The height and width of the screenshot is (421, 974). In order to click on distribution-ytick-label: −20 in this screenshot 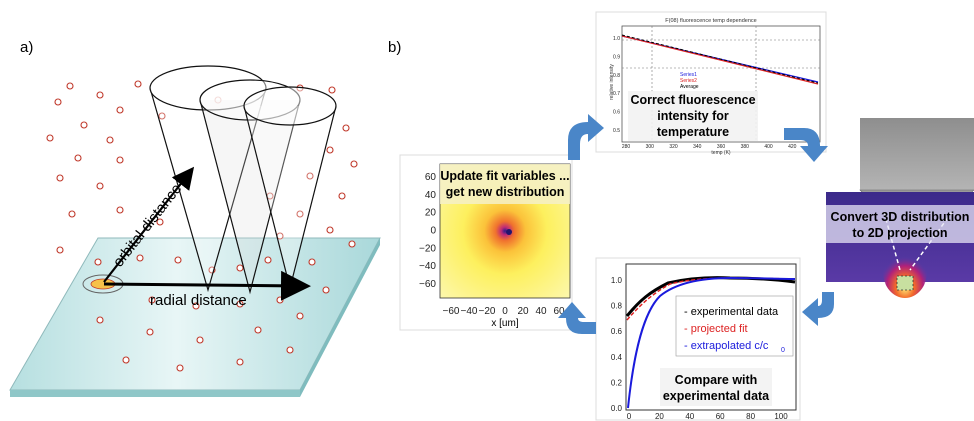, I will do `click(427, 248)`.